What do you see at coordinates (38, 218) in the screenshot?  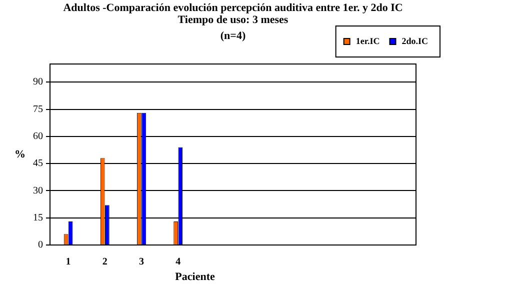 I see `y-tick-label: 15` at bounding box center [38, 218].